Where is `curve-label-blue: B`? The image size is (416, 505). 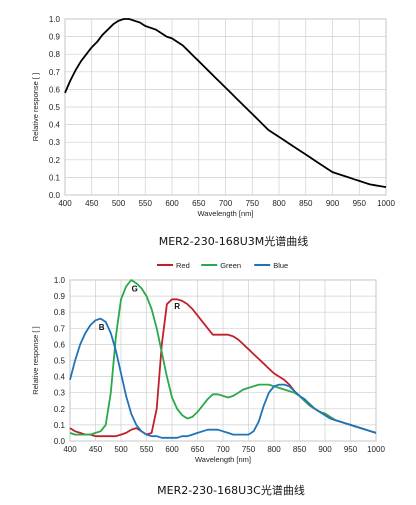
curve-label-blue: B is located at coordinates (102, 327).